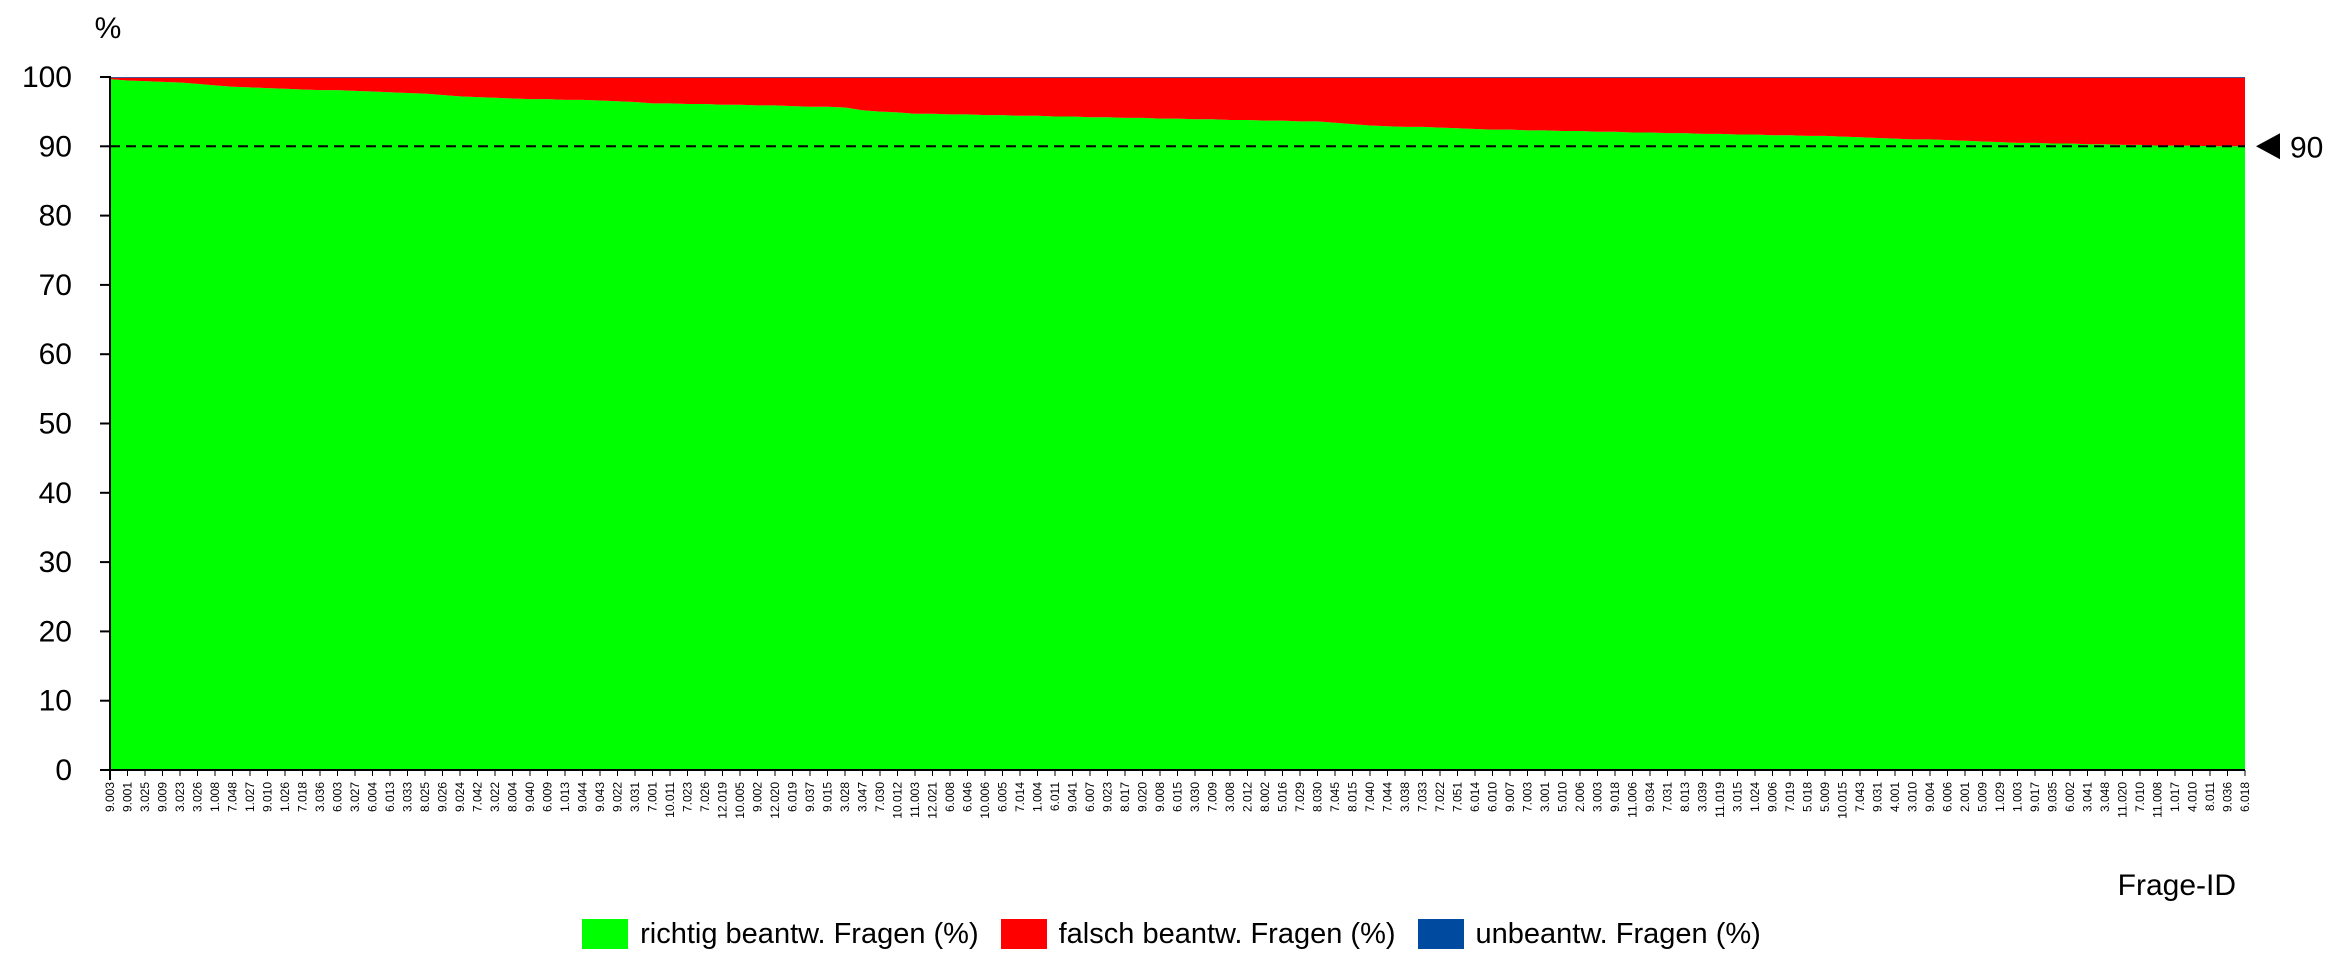  Describe the element at coordinates (548, 797) in the screenshot. I see `x-tick-label: 6.009` at that location.